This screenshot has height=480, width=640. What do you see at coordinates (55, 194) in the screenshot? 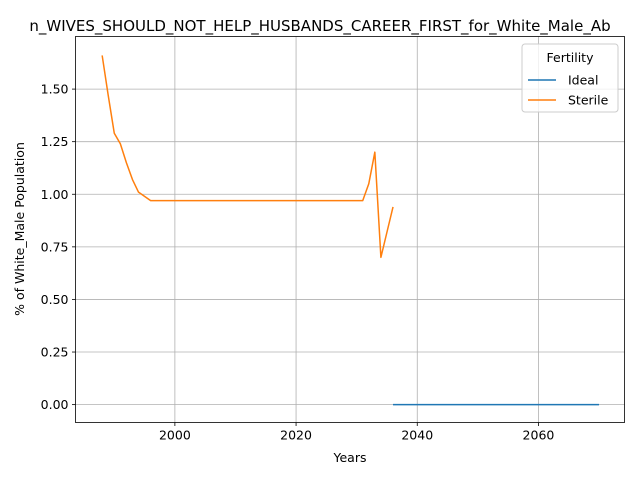
I see `y-tick-label: 1.00` at bounding box center [55, 194].